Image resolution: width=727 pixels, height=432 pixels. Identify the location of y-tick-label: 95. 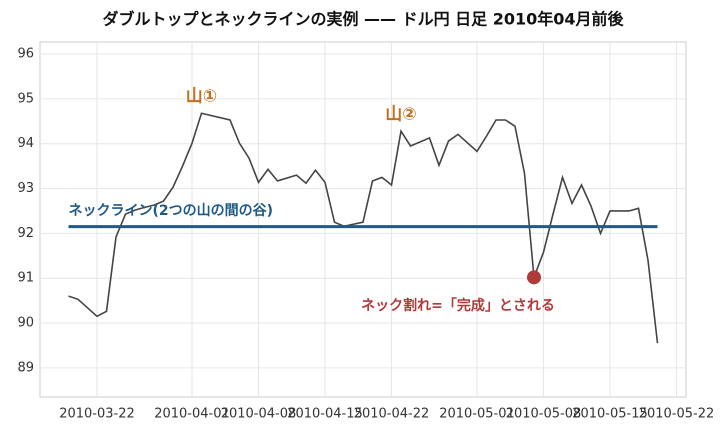
(25, 98).